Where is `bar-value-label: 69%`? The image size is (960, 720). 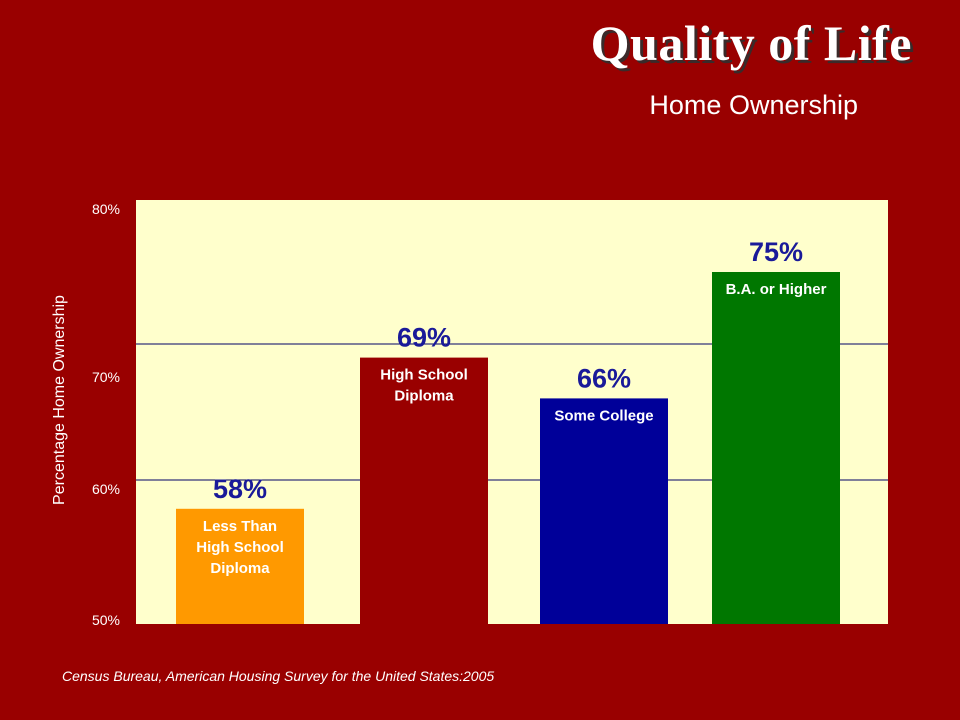 bar-value-label: 69% is located at coordinates (424, 338).